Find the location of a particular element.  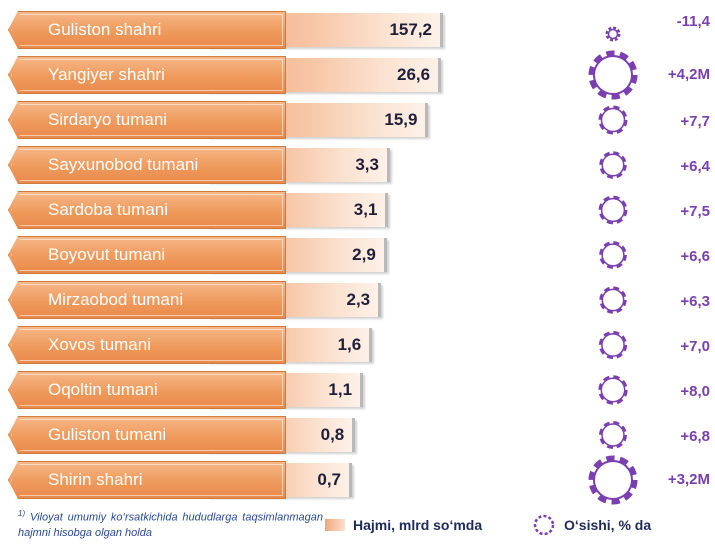

legend-gear-icon is located at coordinates (544, 525).